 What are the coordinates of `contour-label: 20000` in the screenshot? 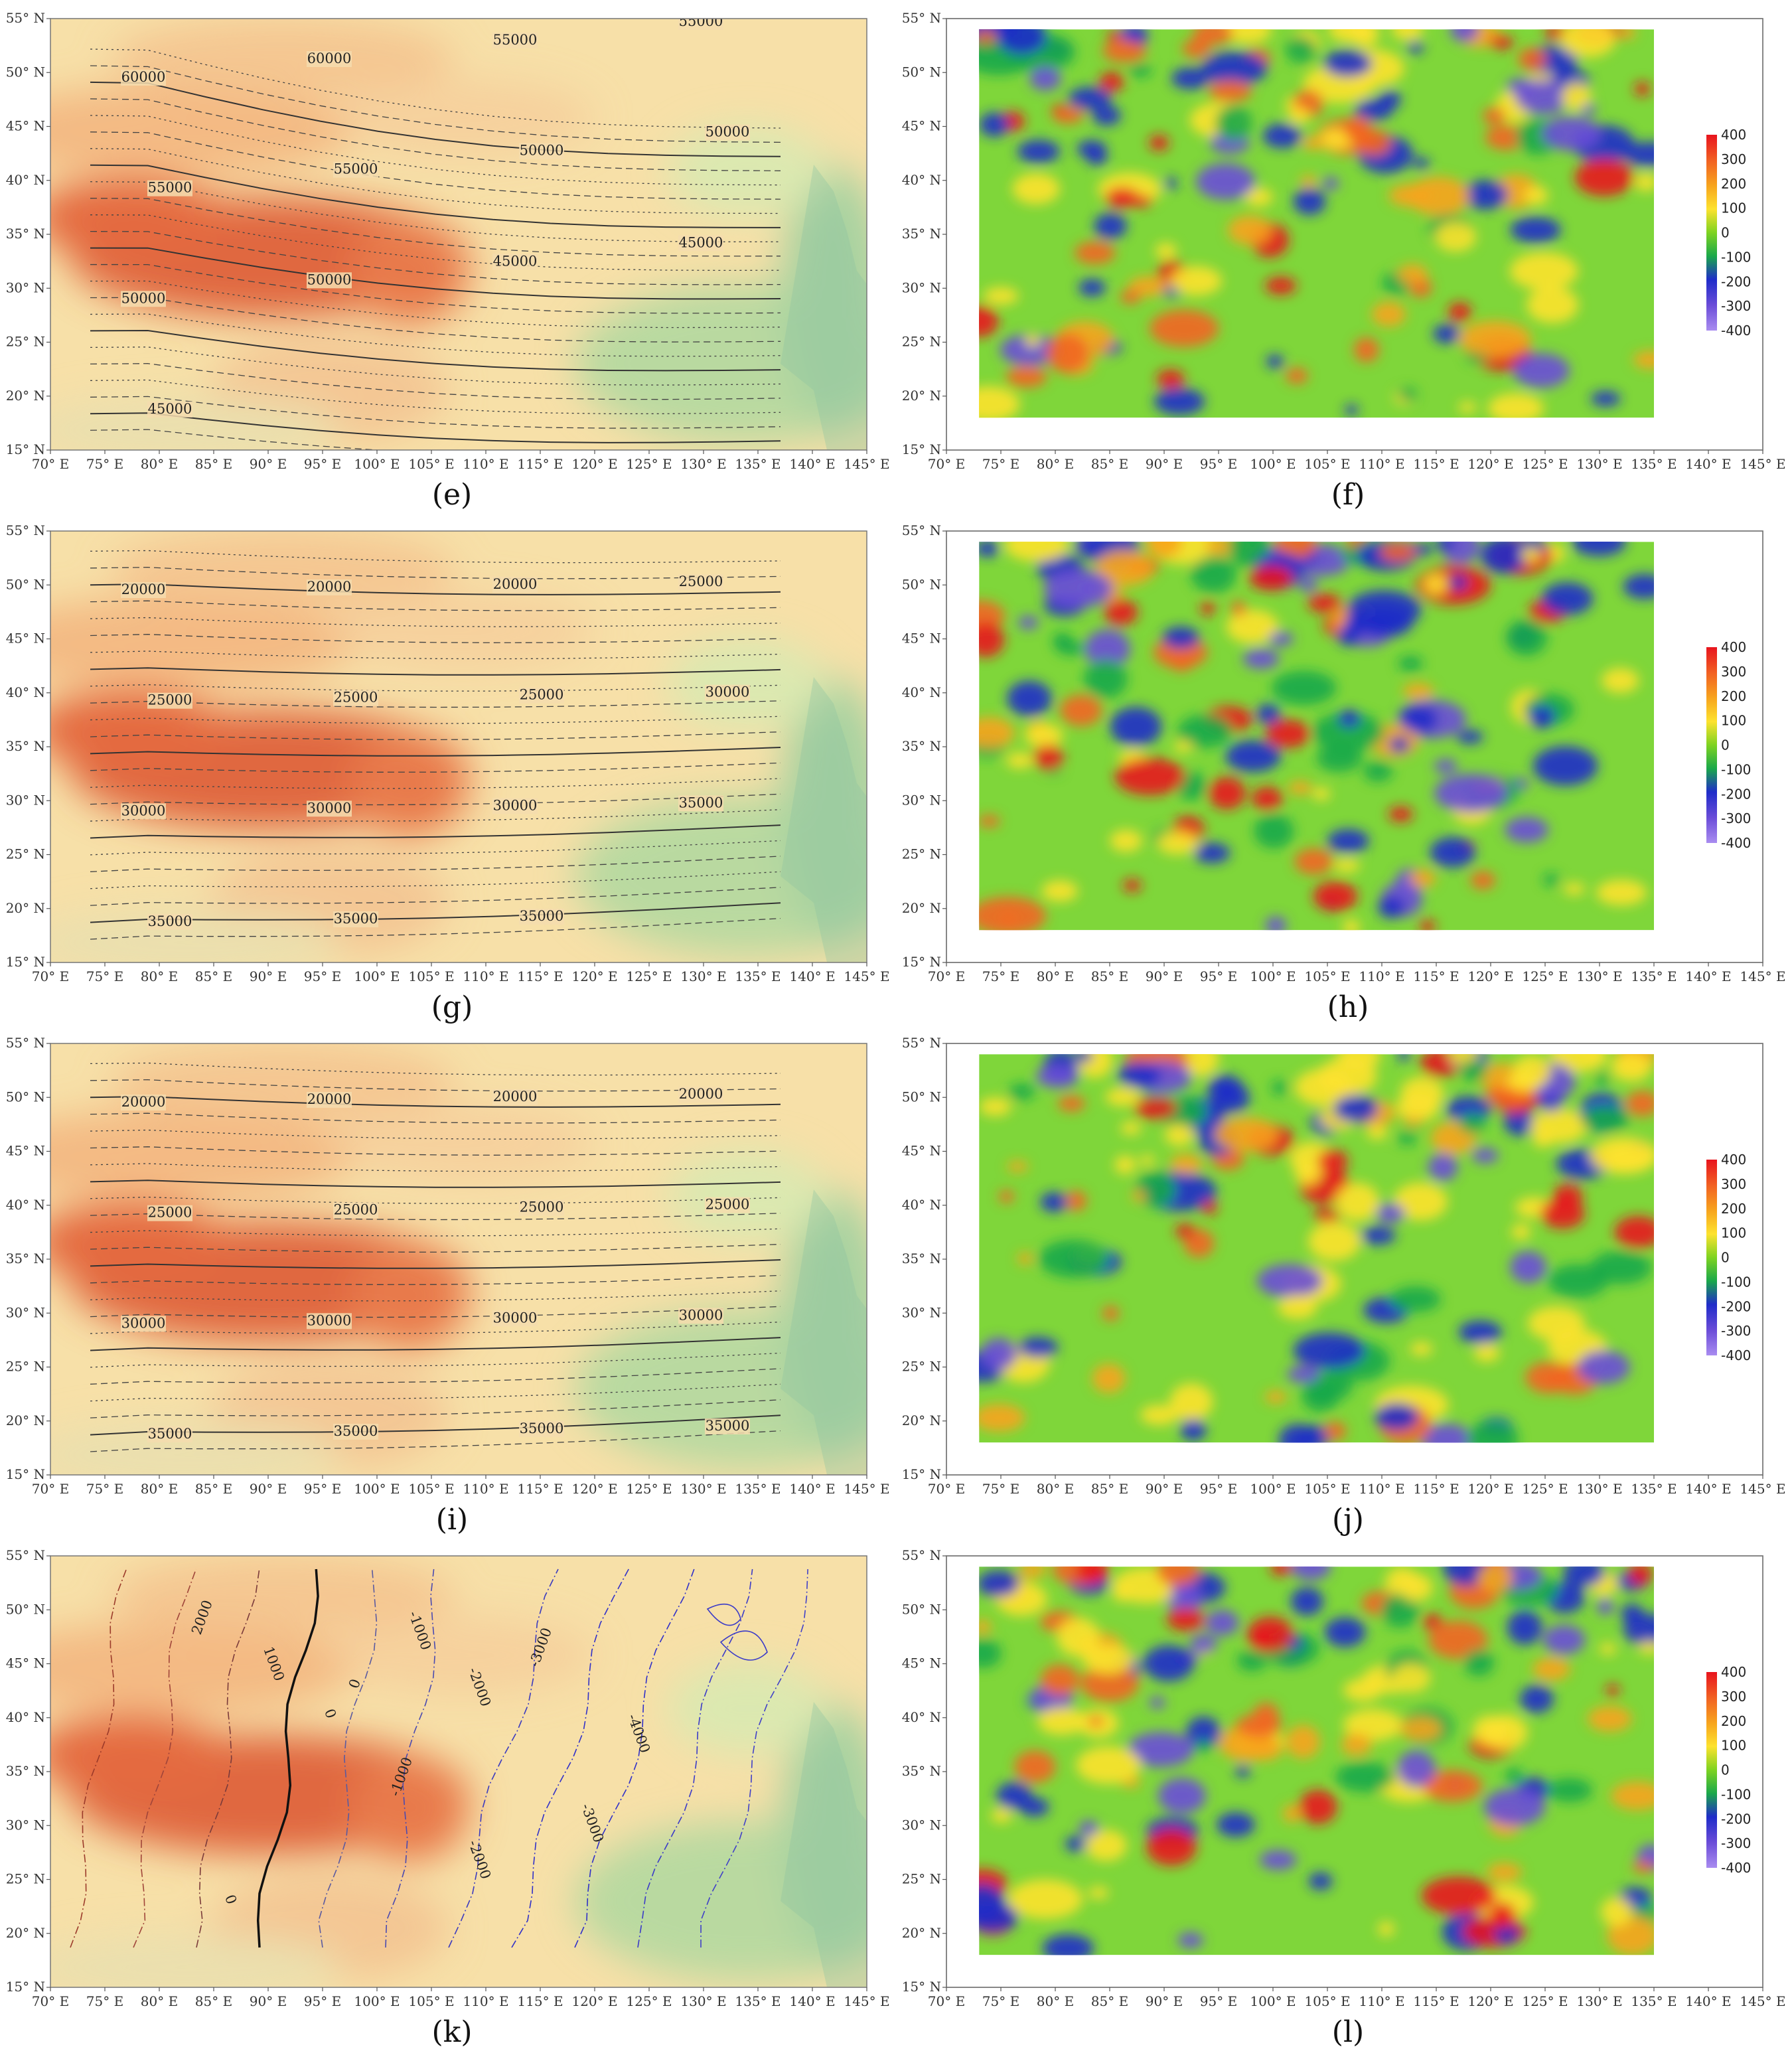 It's located at (329, 587).